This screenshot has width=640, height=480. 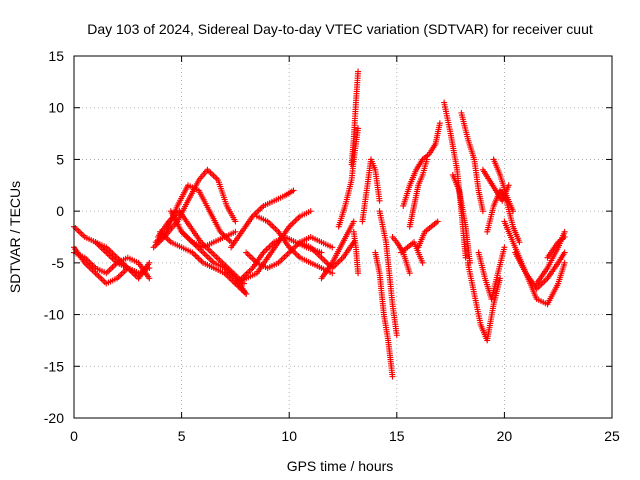 What do you see at coordinates (54, 366) in the screenshot?
I see `y-tick-label: -15` at bounding box center [54, 366].